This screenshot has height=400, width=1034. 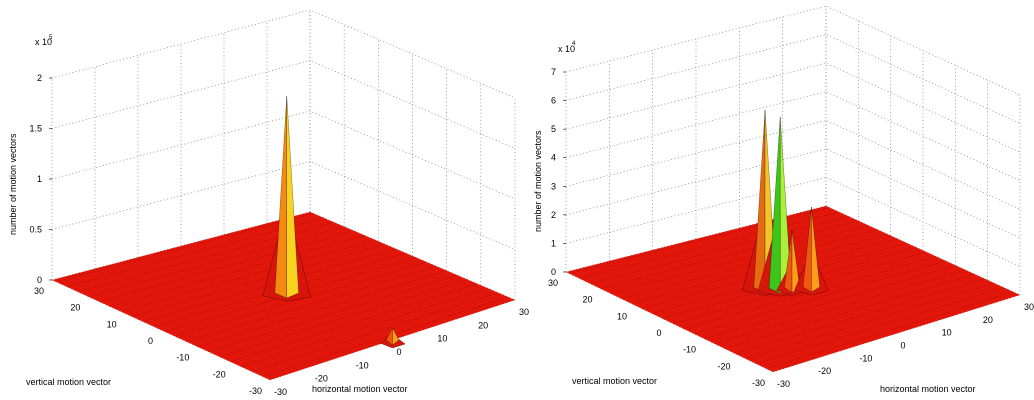 What do you see at coordinates (51, 38) in the screenshot?
I see `chart-1-z-exponent-power: 5` at bounding box center [51, 38].